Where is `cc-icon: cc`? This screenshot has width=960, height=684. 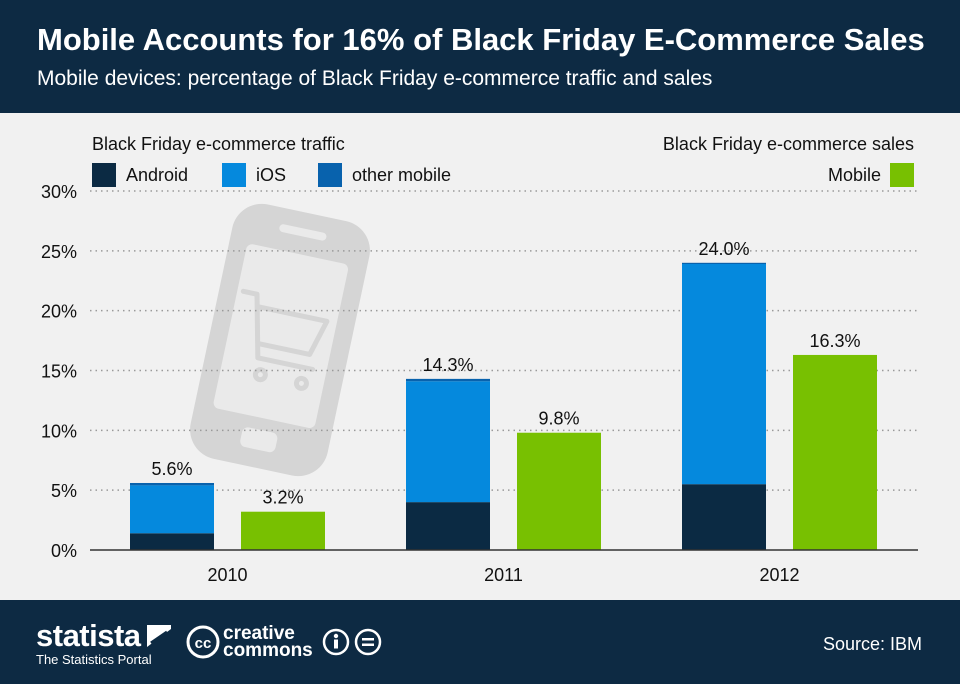 cc-icon: cc is located at coordinates (203, 642).